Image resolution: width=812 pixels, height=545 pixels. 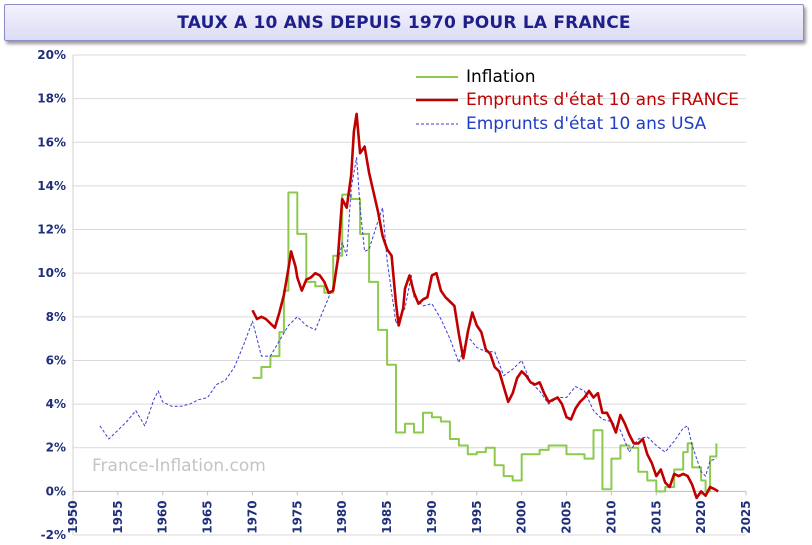 I want to click on x-tick-label: 1960, so click(x=163, y=516).